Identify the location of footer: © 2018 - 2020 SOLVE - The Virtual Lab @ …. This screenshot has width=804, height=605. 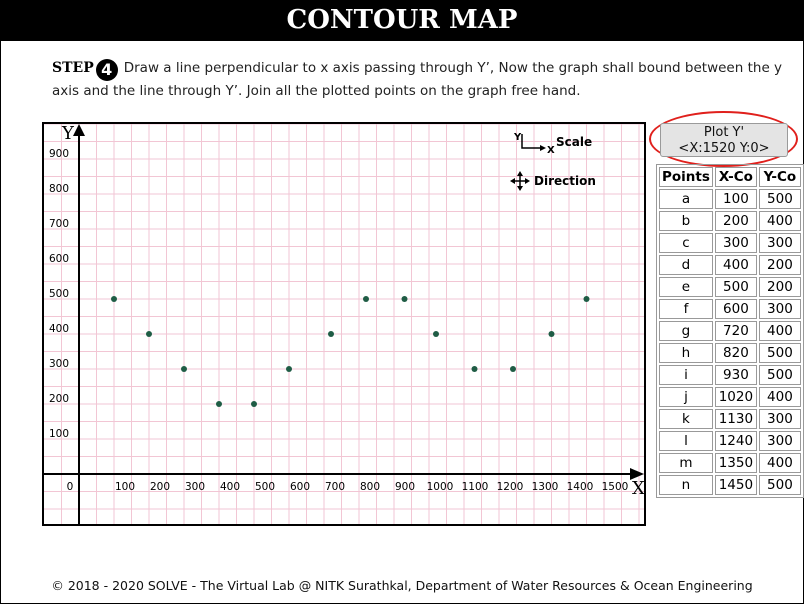
(402, 585).